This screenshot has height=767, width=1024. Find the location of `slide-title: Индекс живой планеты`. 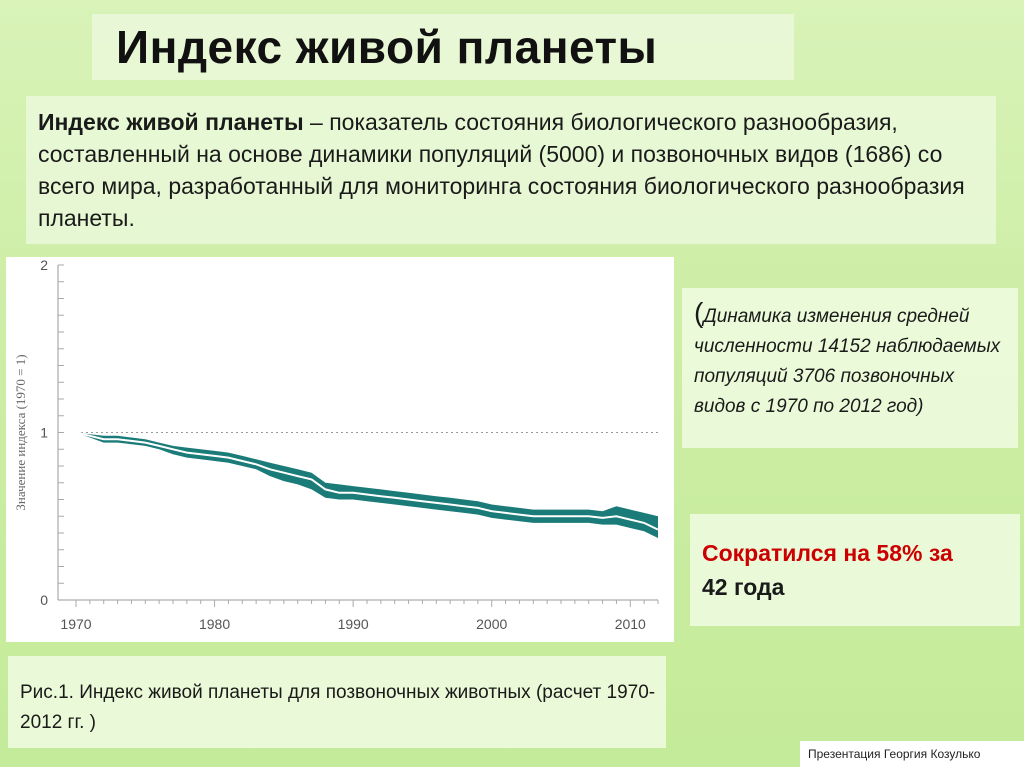

slide-title: Индекс живой планеты is located at coordinates (387, 47).